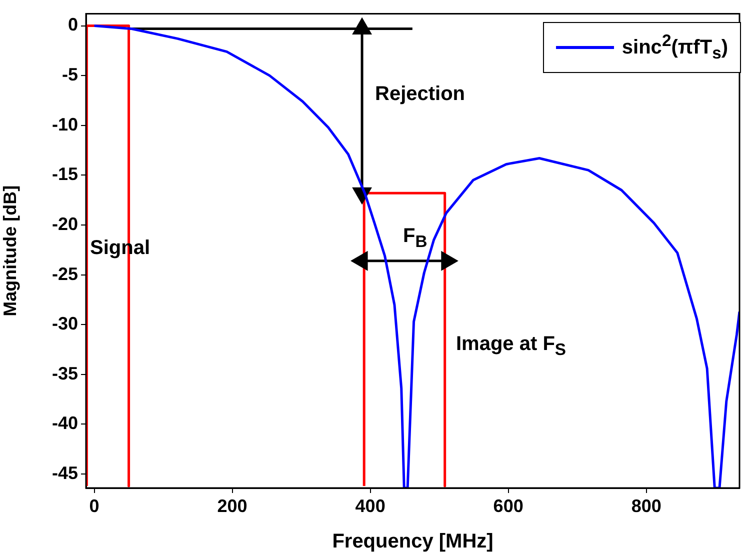  I want to click on x-tick-label: 400, so click(370, 506).